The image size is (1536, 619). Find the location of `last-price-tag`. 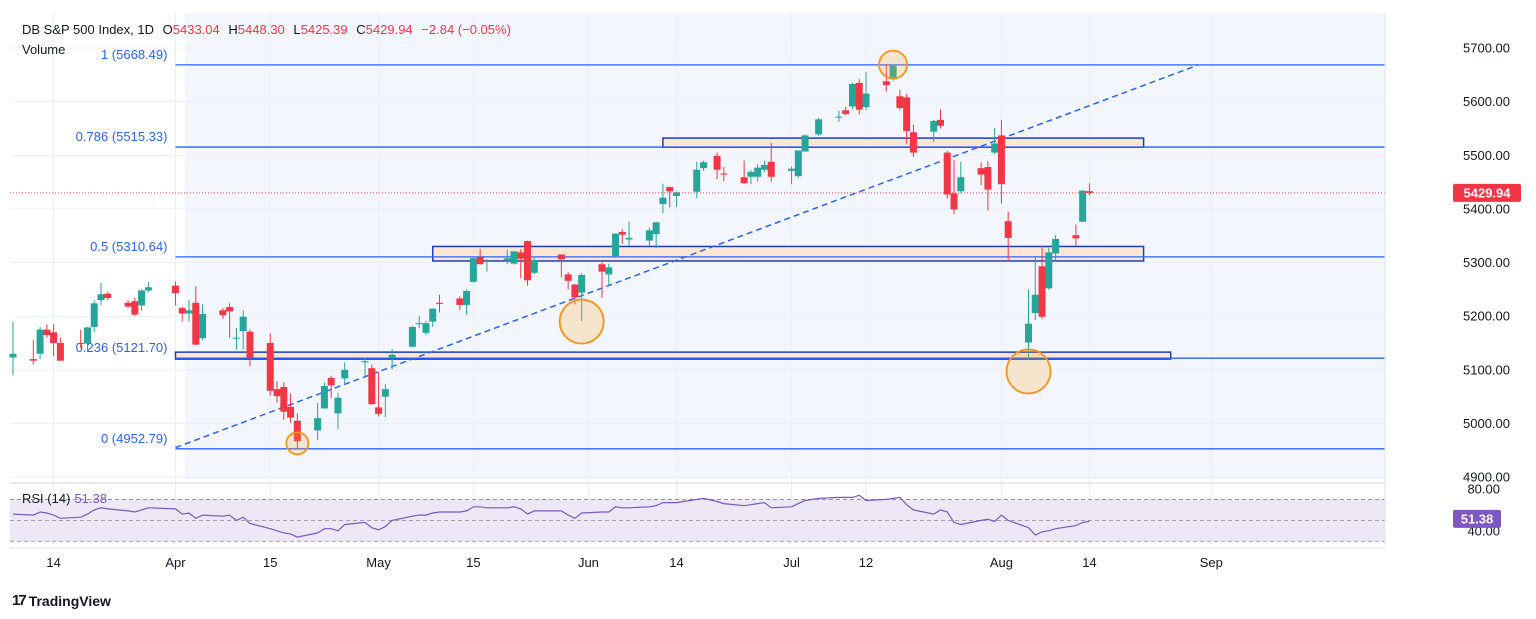

last-price-tag is located at coordinates (1487, 192).